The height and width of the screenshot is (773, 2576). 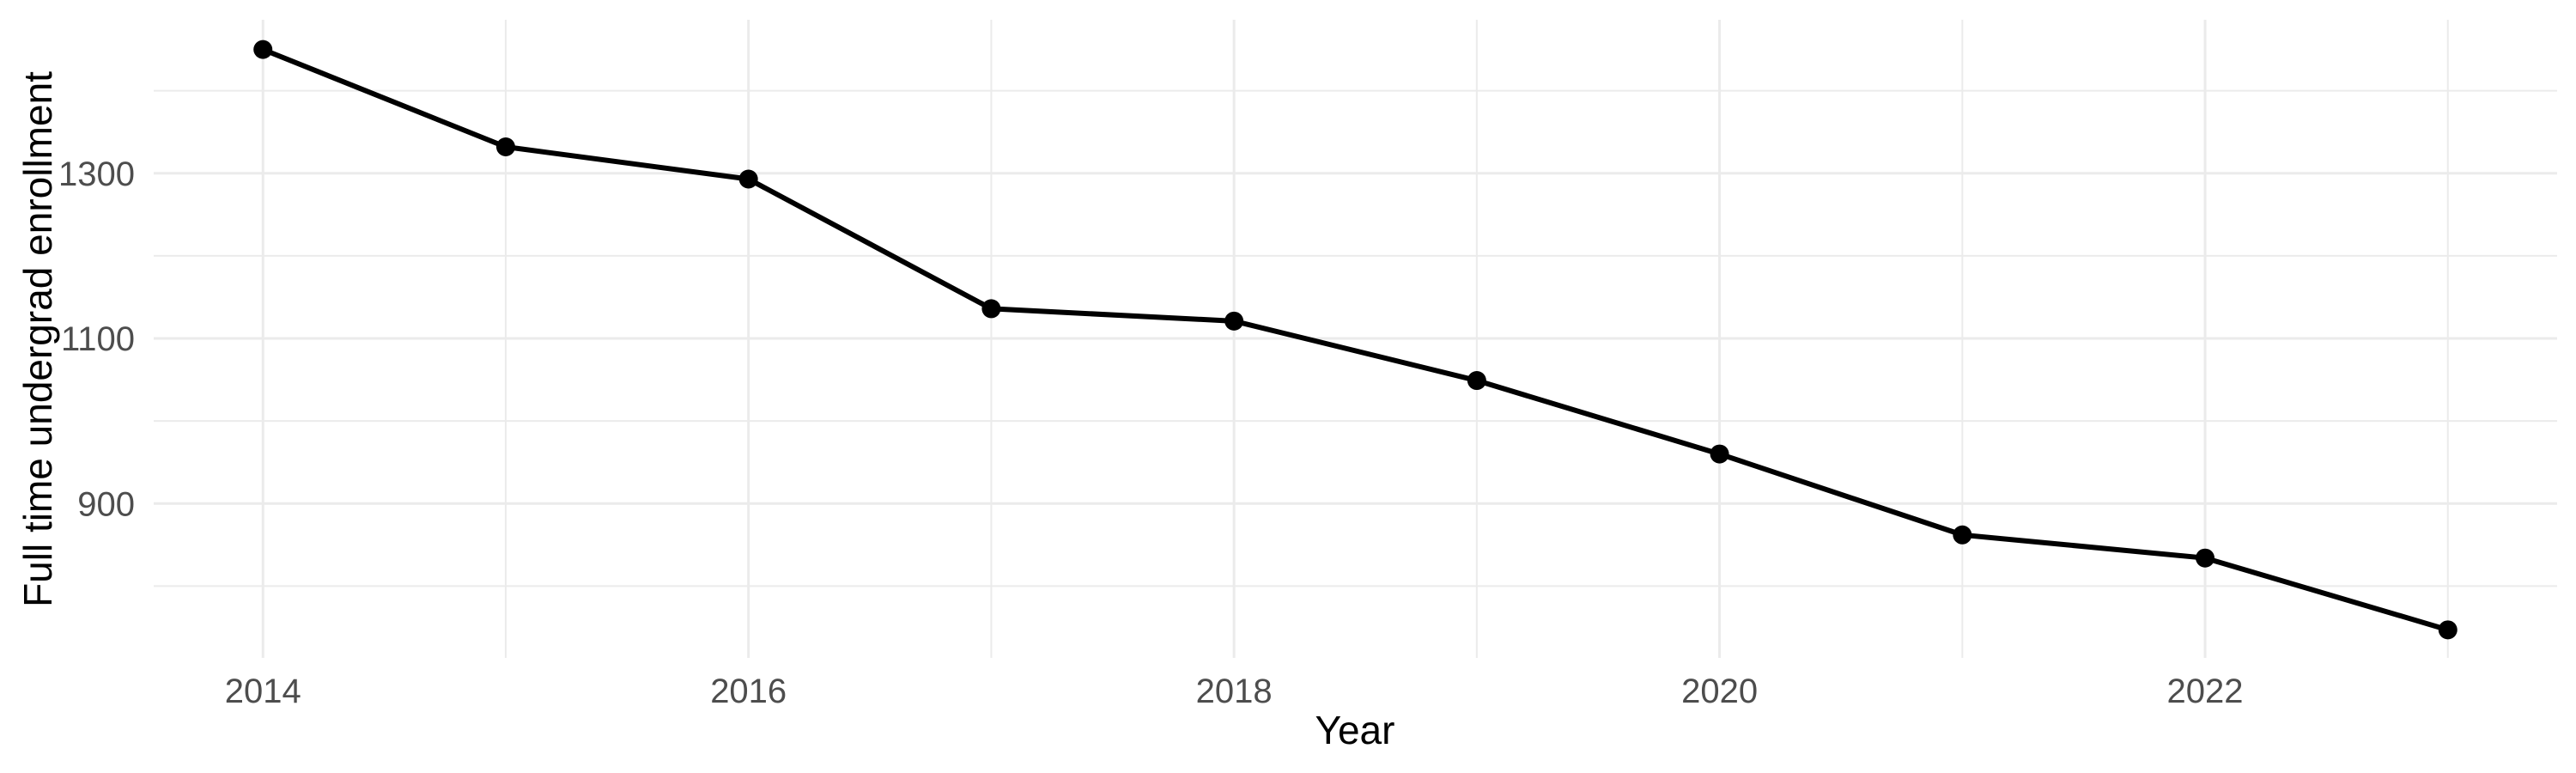 What do you see at coordinates (748, 691) in the screenshot?
I see `x-tick-label-2016: 2016` at bounding box center [748, 691].